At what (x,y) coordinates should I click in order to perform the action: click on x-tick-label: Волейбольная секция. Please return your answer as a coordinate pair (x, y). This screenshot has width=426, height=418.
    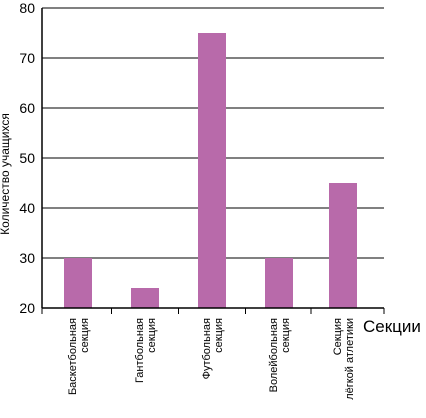
    Looking at the image, I should click on (280, 355).